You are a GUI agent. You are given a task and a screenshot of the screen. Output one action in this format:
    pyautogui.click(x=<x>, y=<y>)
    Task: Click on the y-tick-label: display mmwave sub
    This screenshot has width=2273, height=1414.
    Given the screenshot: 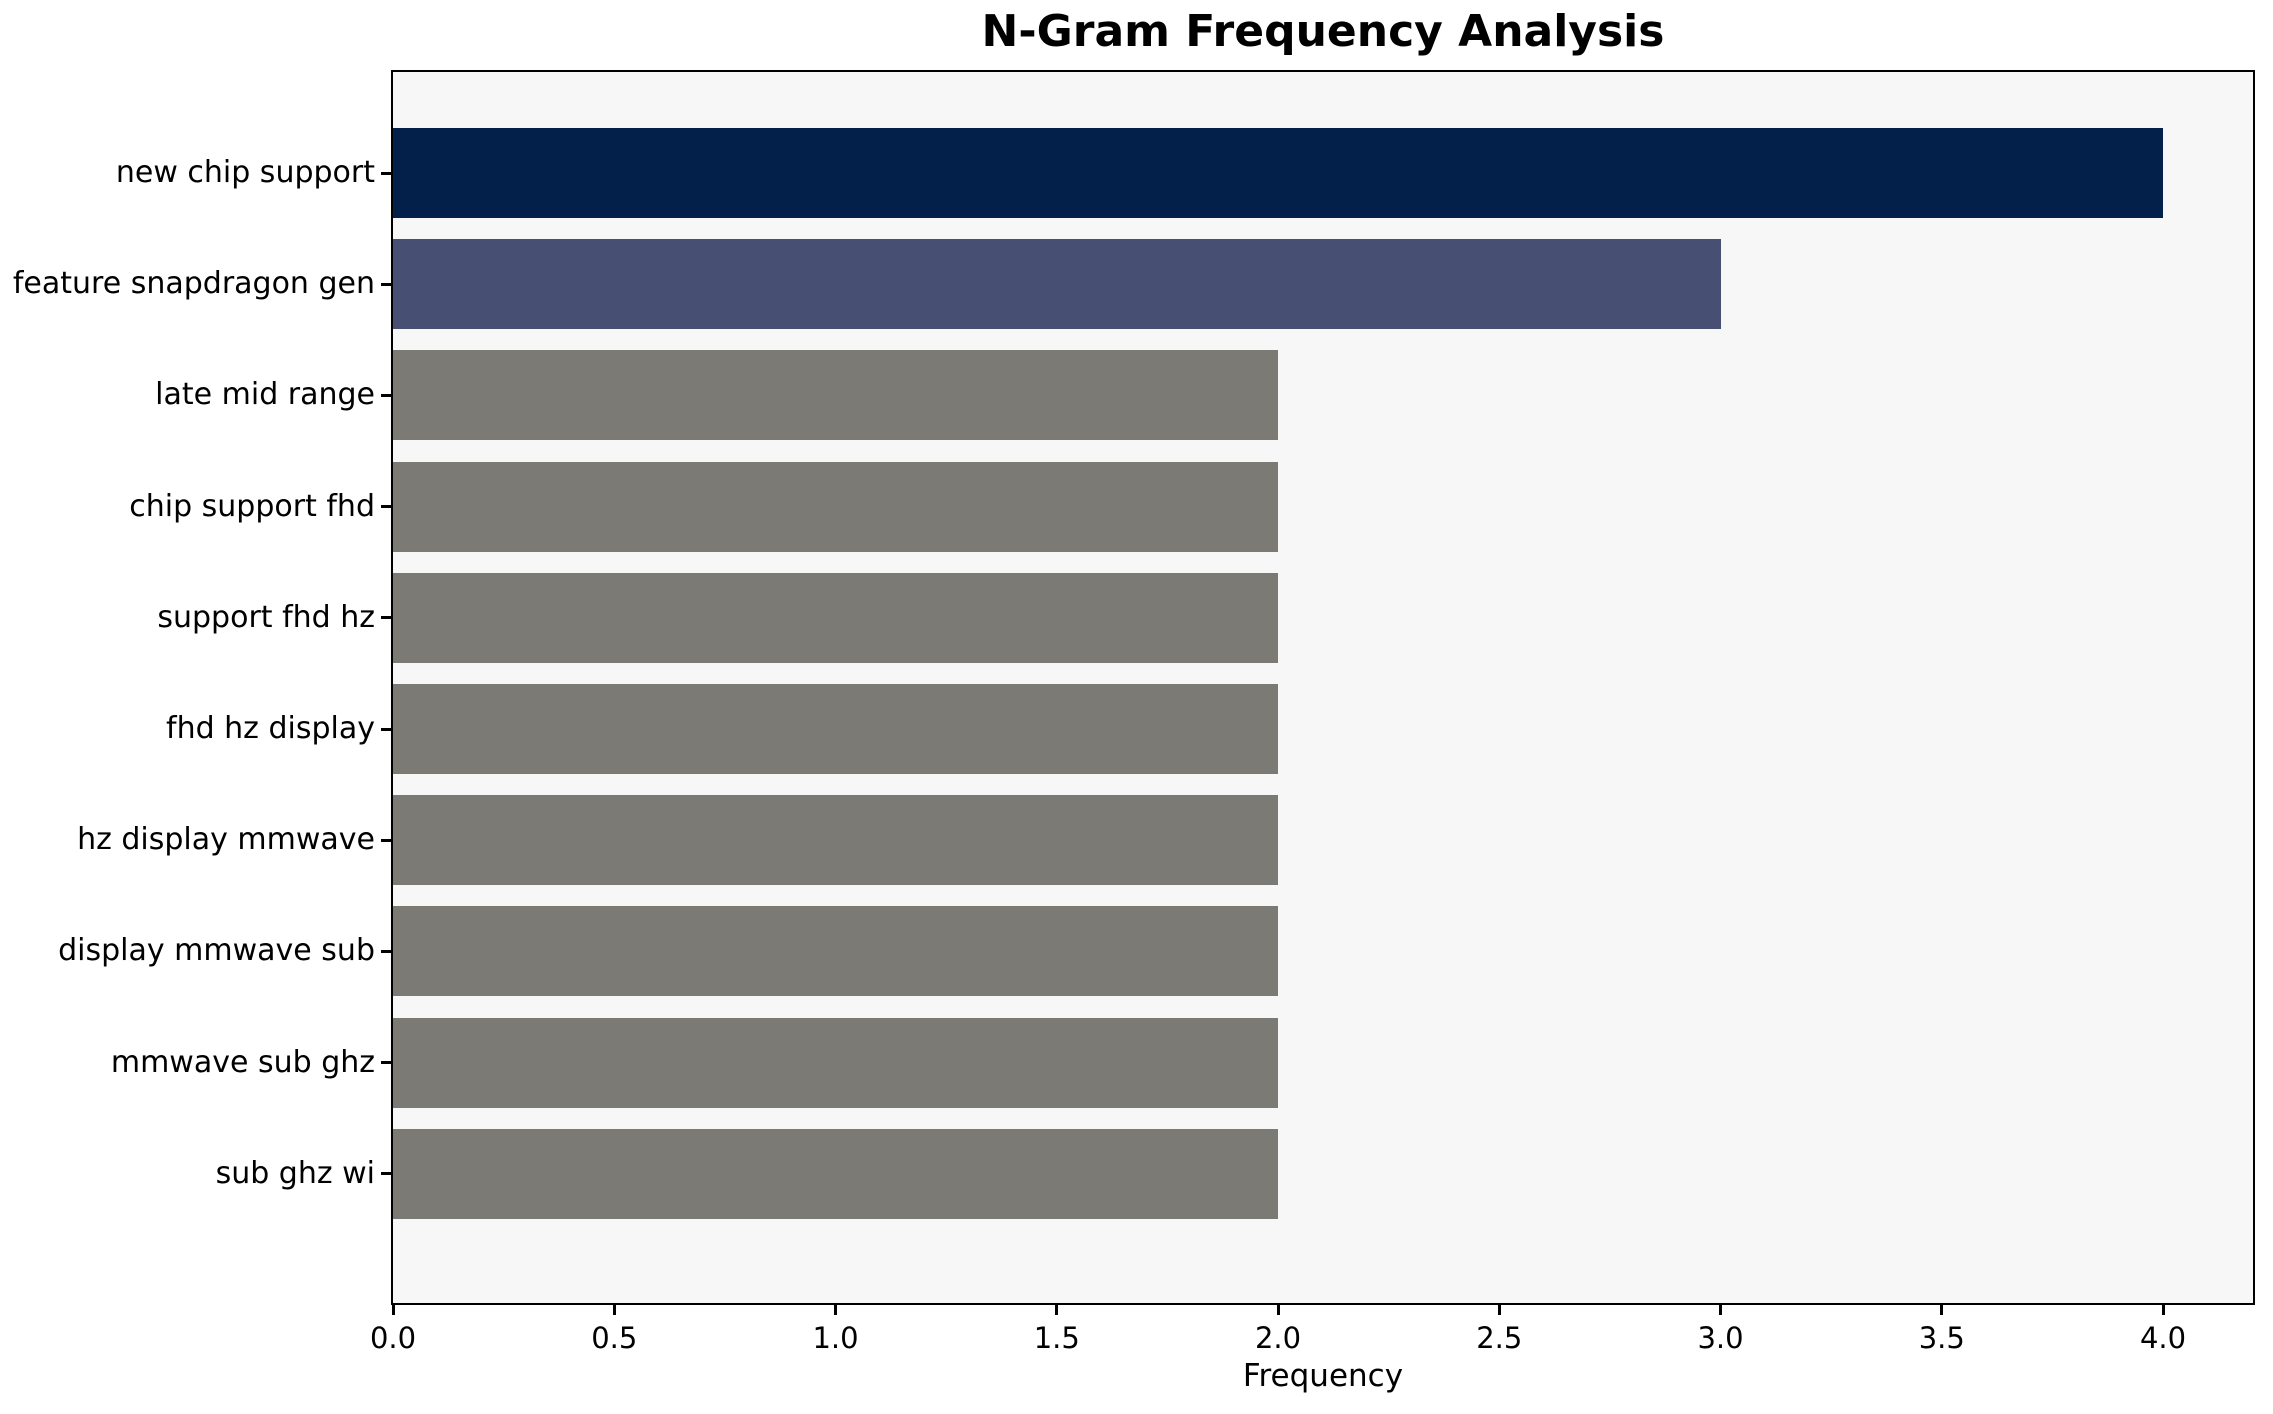 What is the action you would take?
    pyautogui.click(x=216, y=951)
    